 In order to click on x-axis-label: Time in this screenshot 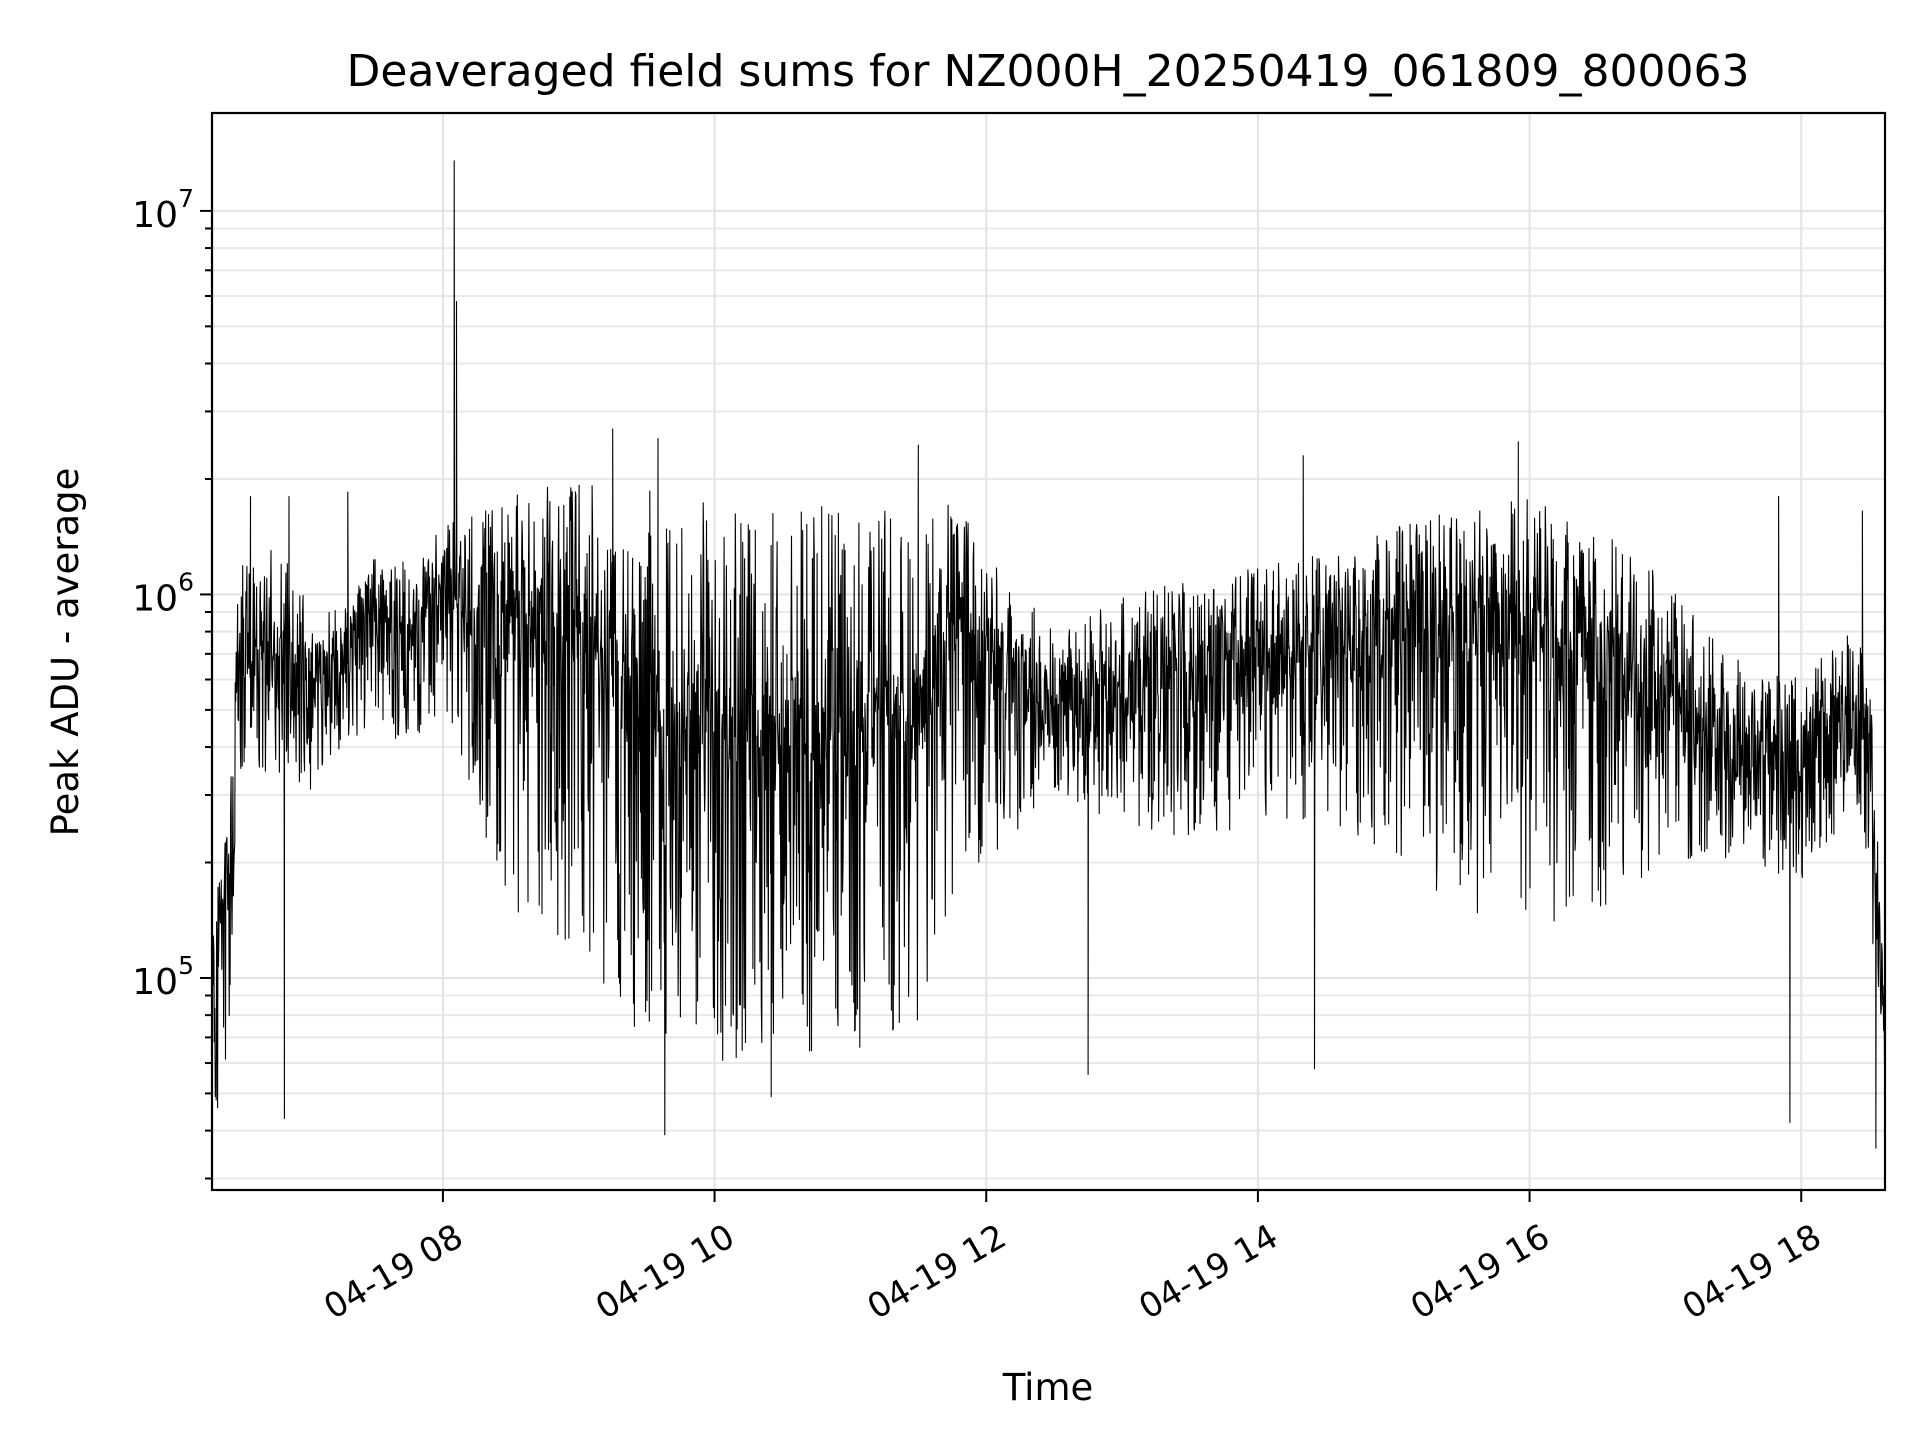, I will do `click(1048, 1387)`.